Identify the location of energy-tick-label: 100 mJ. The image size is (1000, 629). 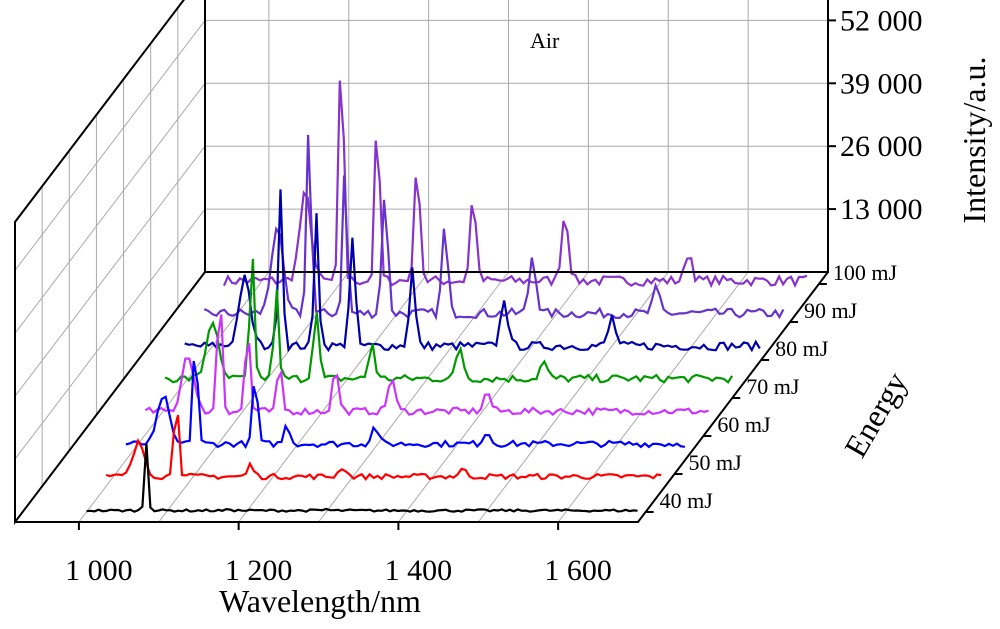
(865, 272).